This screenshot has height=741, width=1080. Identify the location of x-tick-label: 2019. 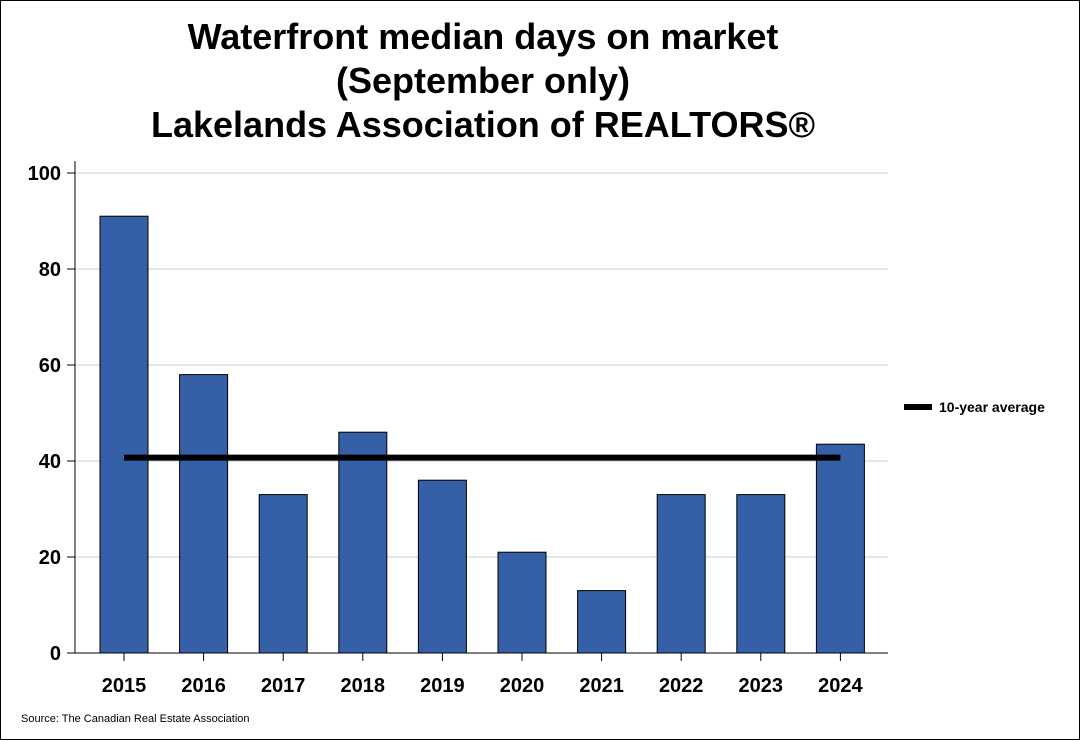
(442, 686).